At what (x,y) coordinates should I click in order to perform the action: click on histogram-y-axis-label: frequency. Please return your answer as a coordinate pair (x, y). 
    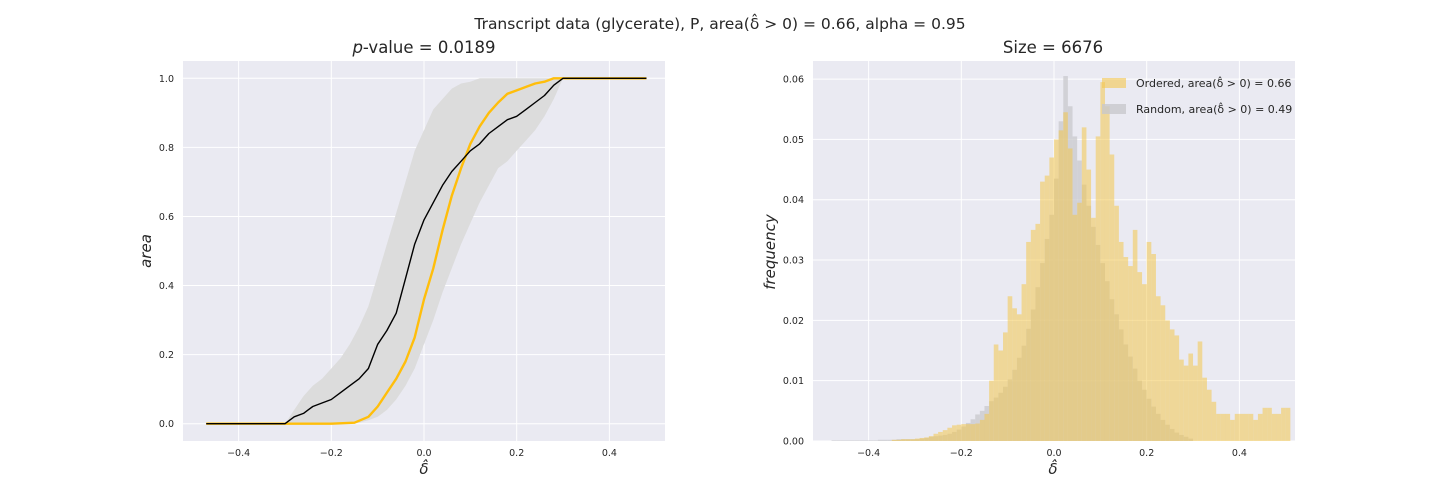
    Looking at the image, I should click on (770, 251).